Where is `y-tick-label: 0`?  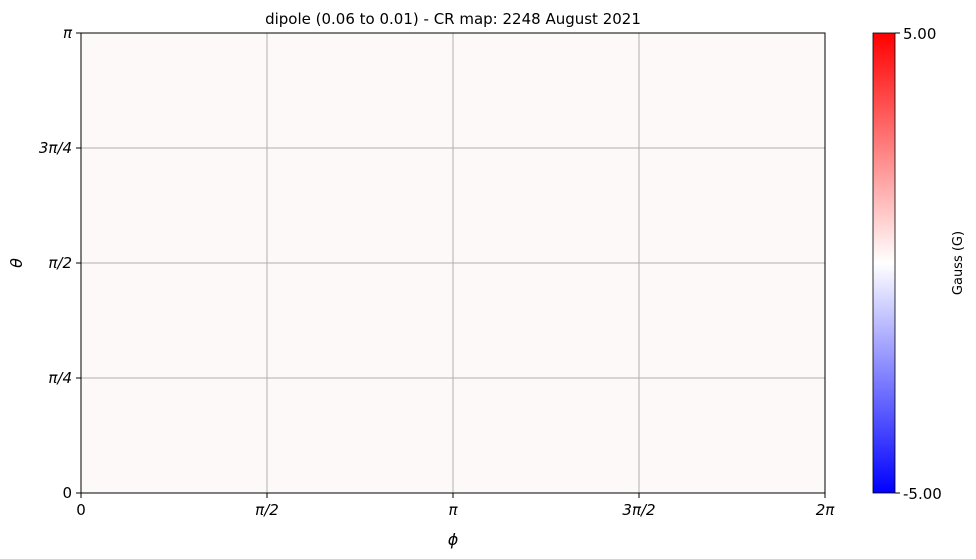
y-tick-label: 0 is located at coordinates (67, 493).